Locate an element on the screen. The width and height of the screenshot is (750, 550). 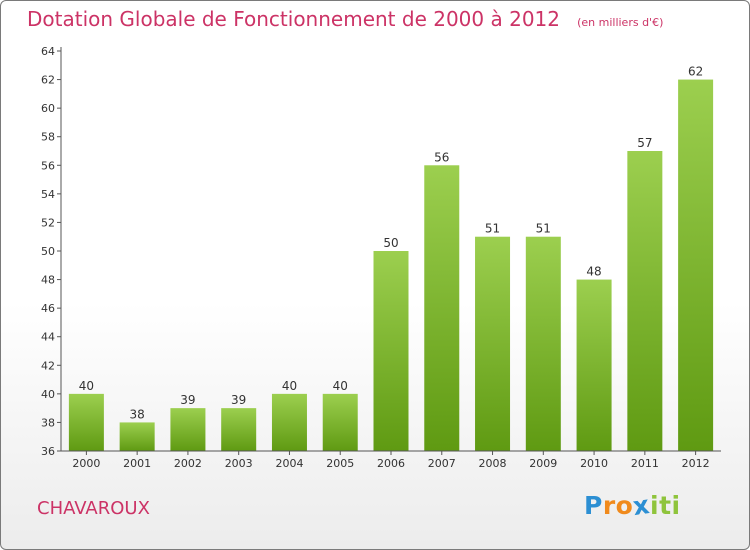
x-tick-label-2011: 2011 is located at coordinates (645, 463).